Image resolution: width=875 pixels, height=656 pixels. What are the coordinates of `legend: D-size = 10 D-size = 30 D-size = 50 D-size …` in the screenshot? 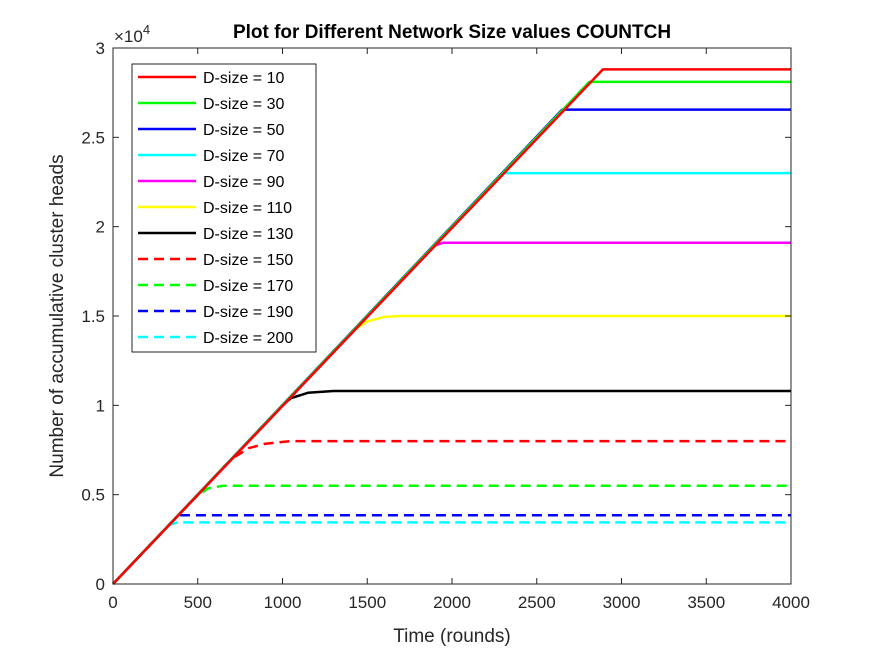 It's located at (224, 208).